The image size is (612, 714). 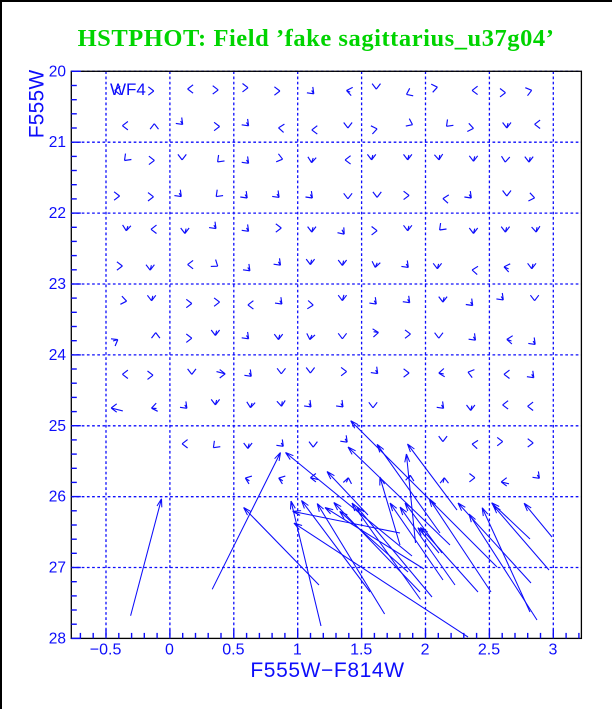 I want to click on svg-text: 2.5, so click(x=489, y=650).